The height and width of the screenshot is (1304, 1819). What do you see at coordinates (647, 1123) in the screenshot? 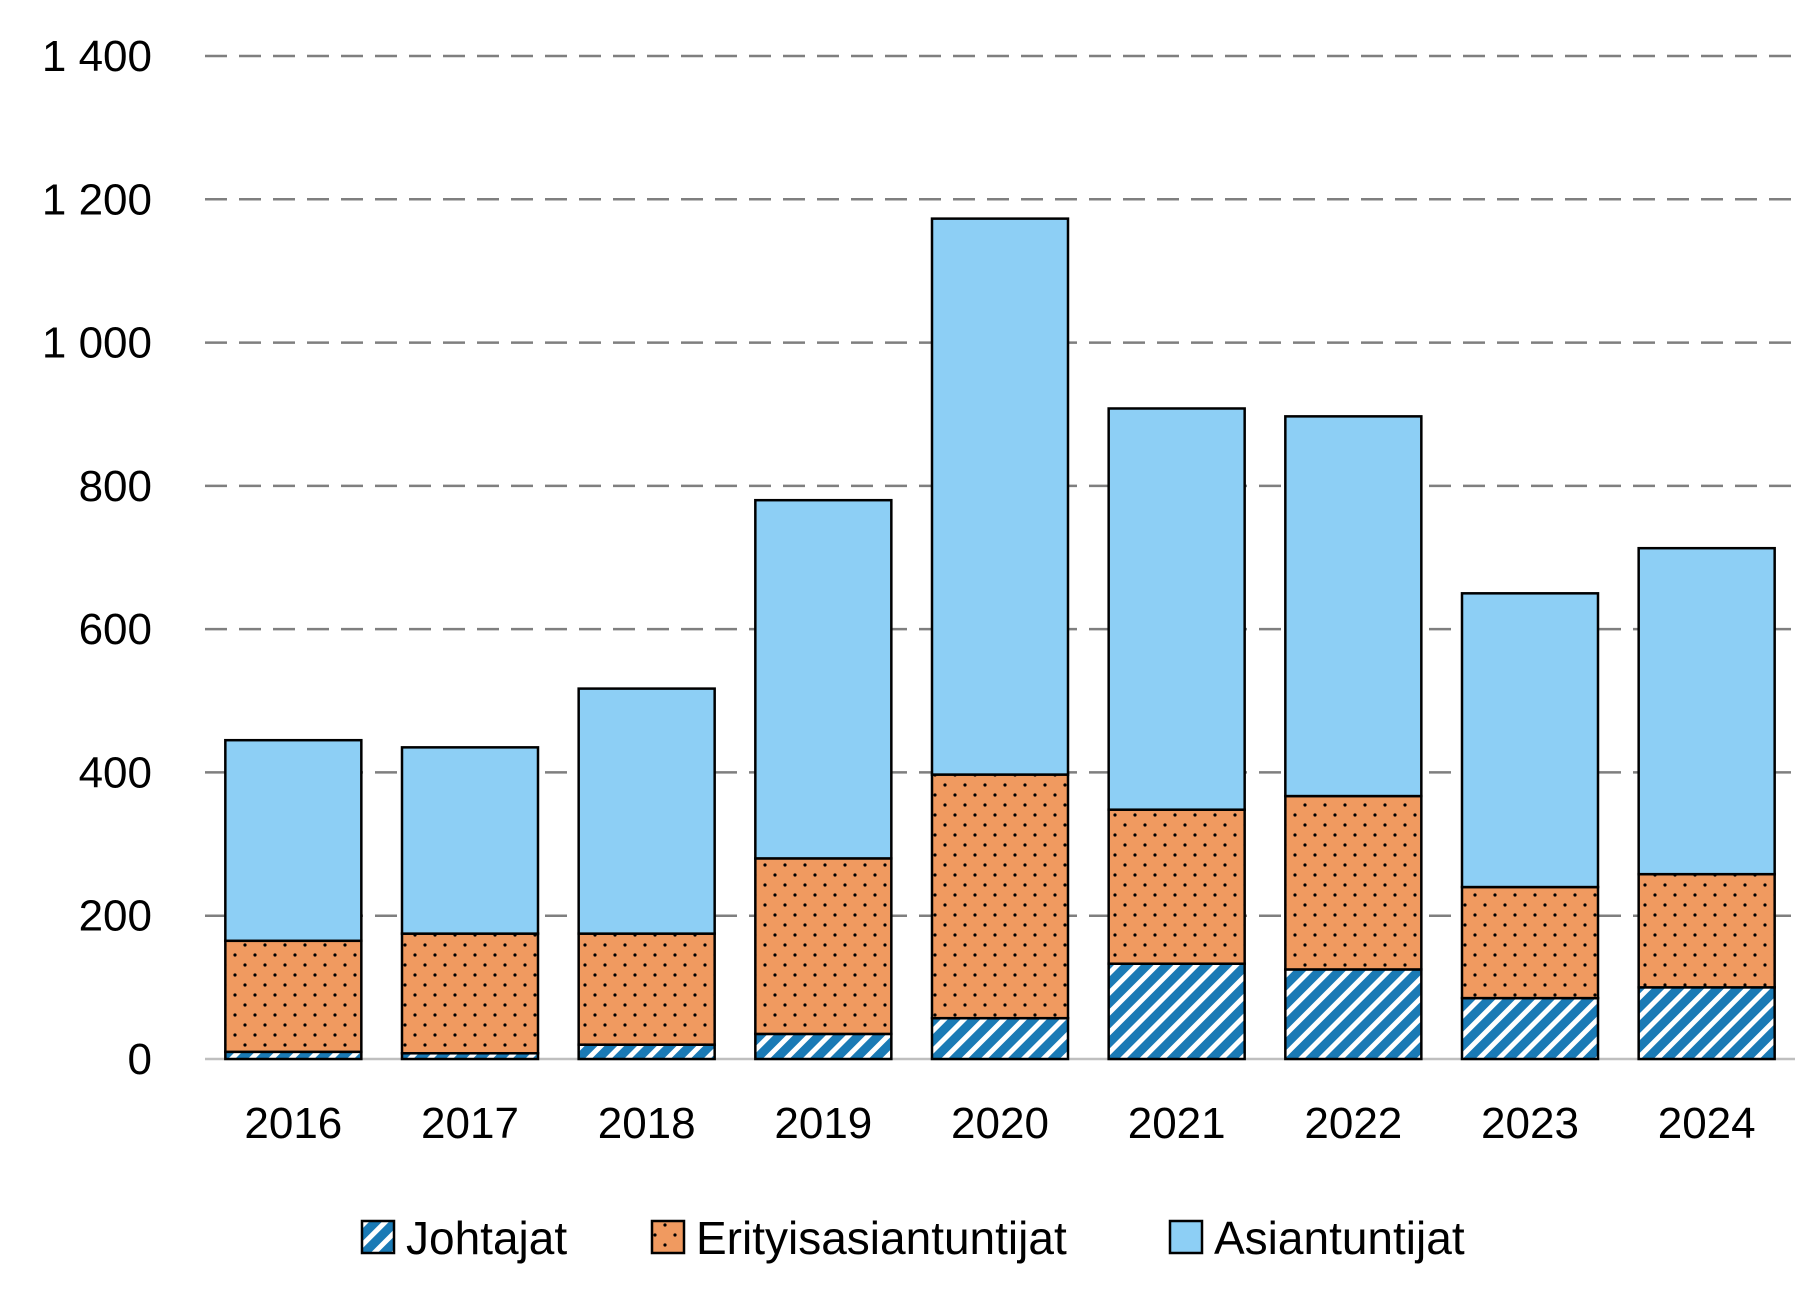
I see `x-tick-label: 2018` at bounding box center [647, 1123].